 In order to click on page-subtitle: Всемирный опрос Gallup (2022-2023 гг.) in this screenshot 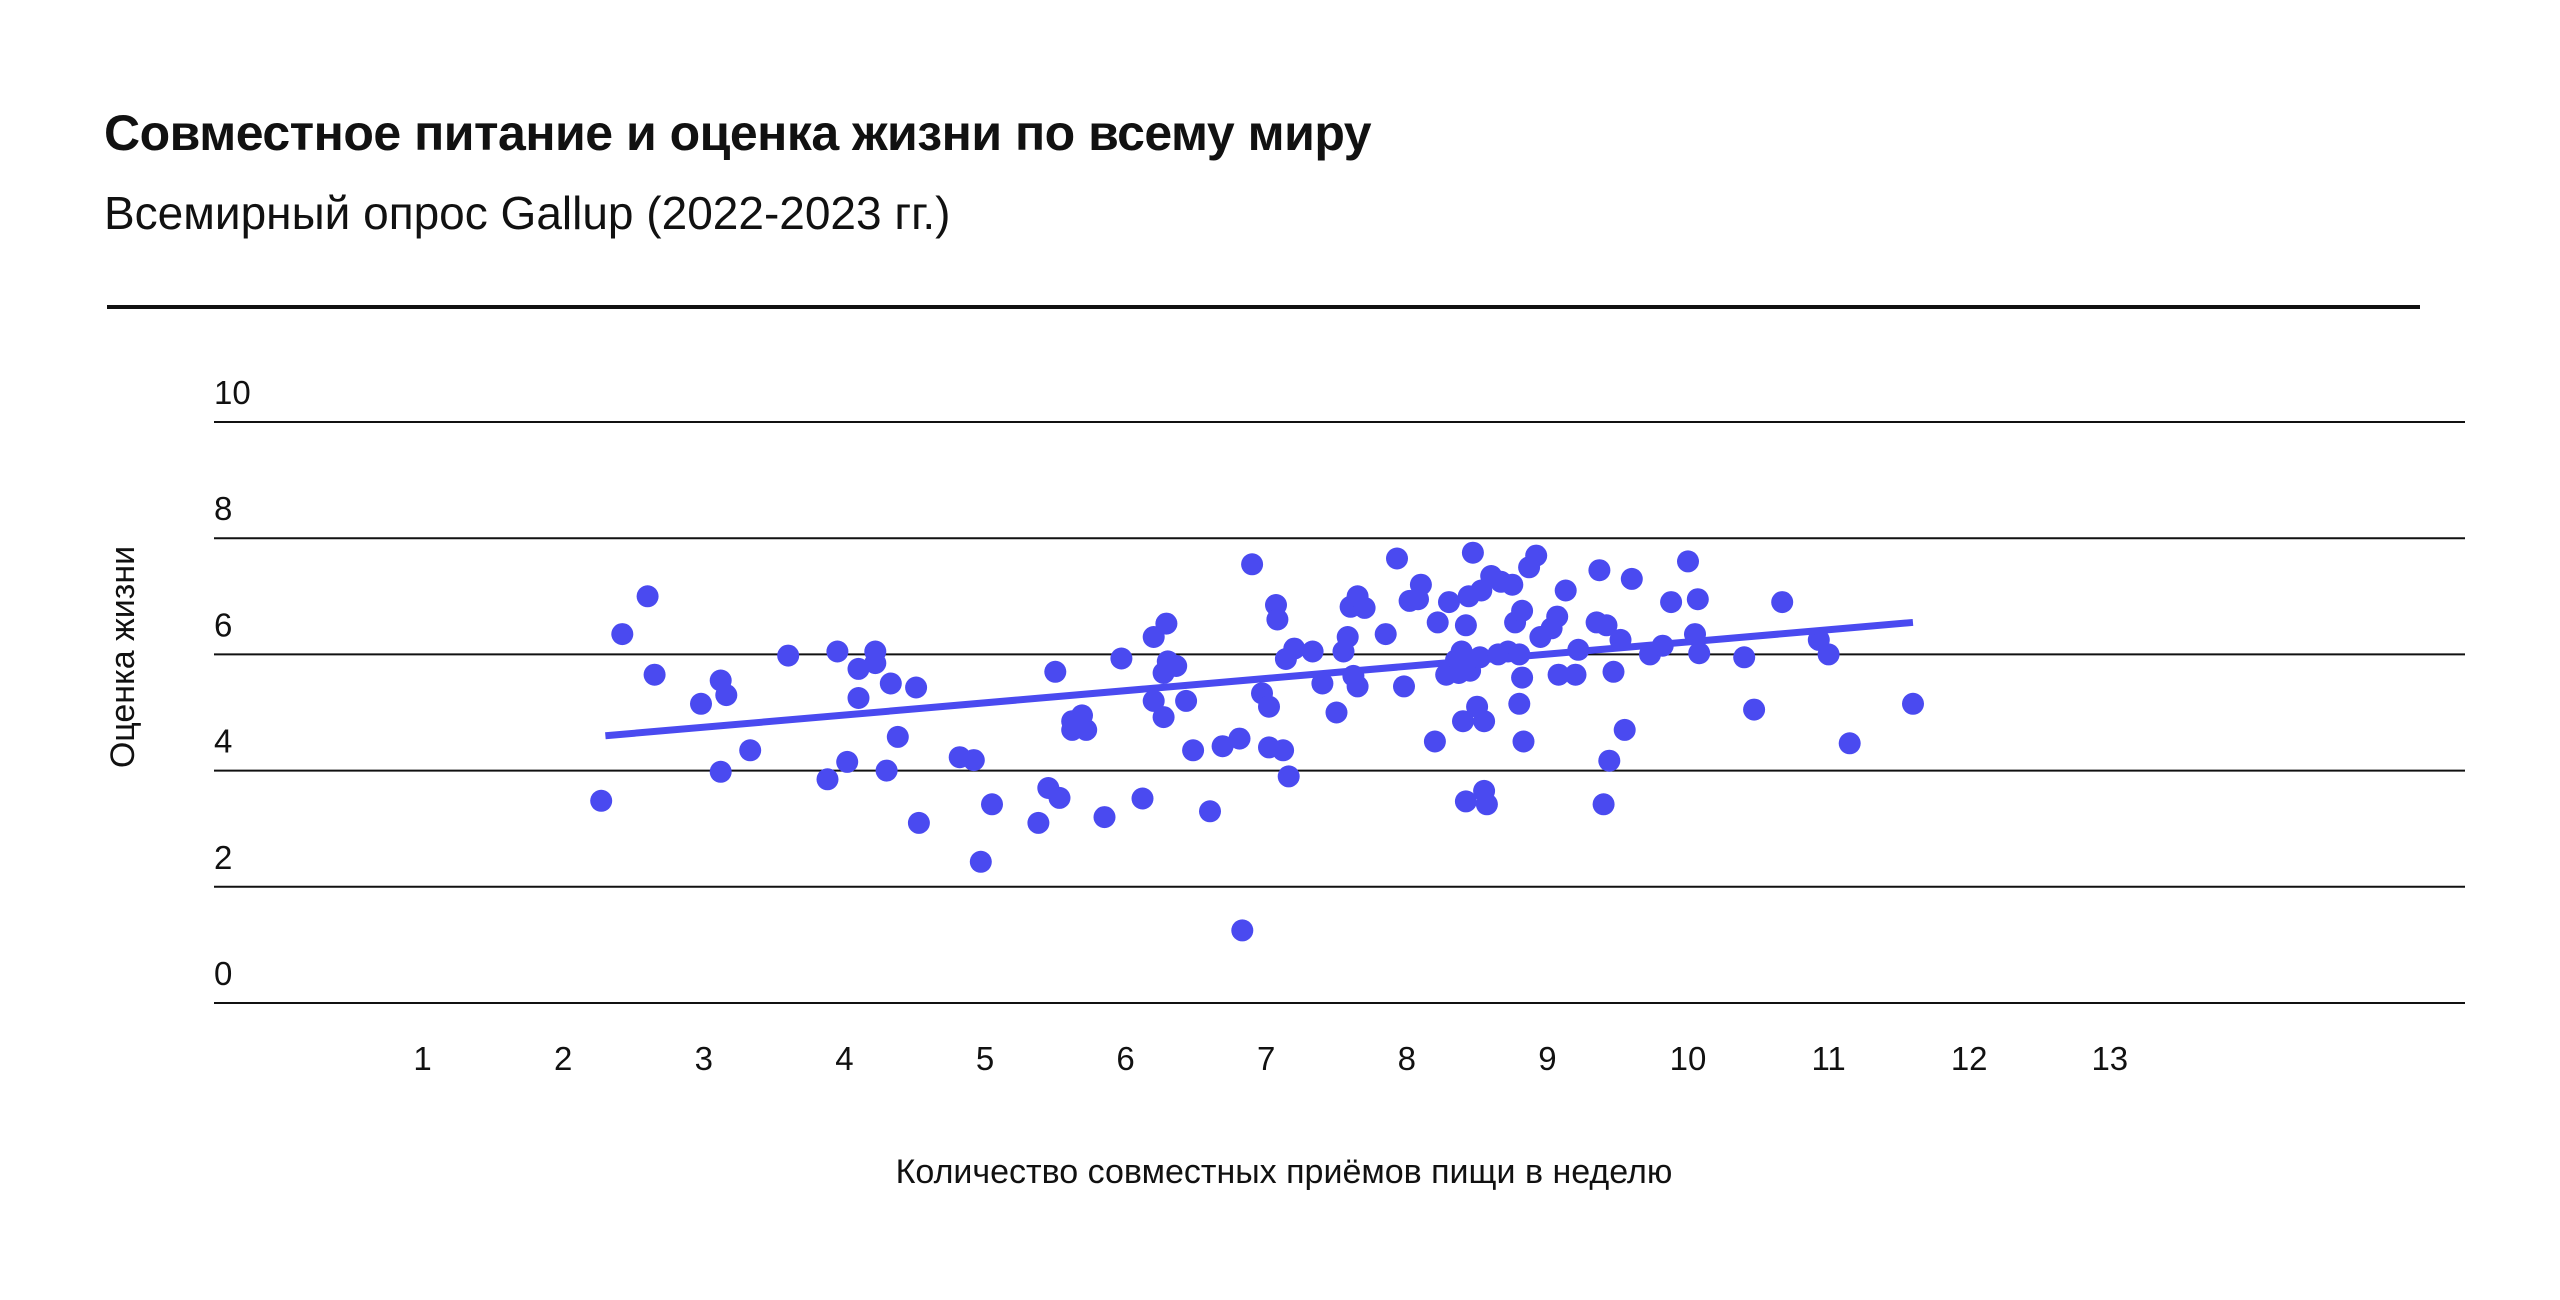, I will do `click(527, 213)`.